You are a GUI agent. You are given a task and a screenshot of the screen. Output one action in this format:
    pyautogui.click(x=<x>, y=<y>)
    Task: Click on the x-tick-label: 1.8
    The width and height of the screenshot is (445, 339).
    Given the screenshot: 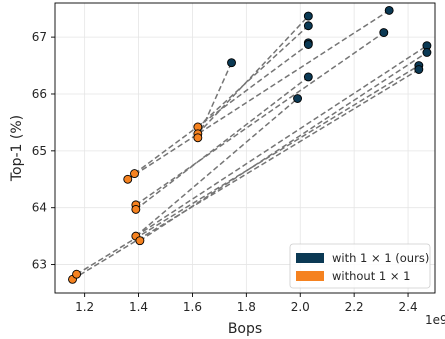 What is the action you would take?
    pyautogui.click(x=246, y=307)
    